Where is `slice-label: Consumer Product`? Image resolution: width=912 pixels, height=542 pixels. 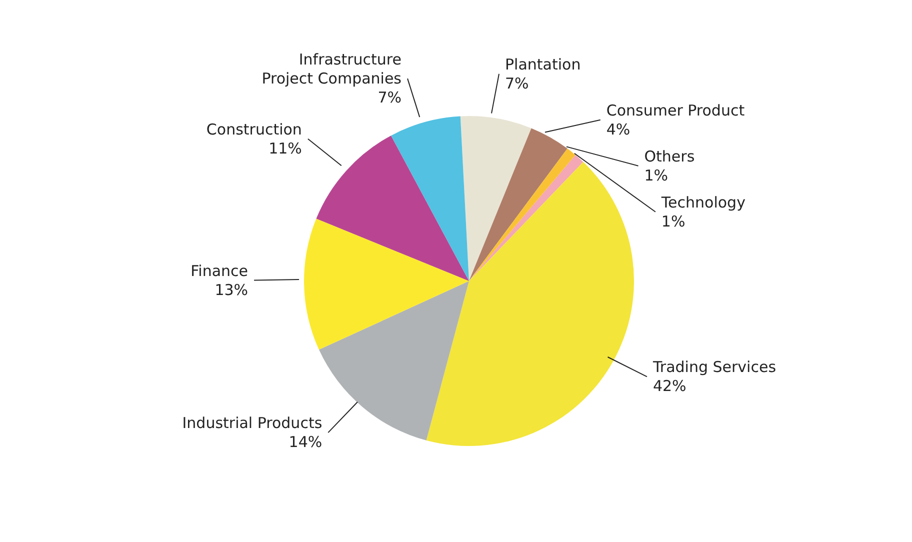 slice-label: Consumer Product is located at coordinates (675, 110).